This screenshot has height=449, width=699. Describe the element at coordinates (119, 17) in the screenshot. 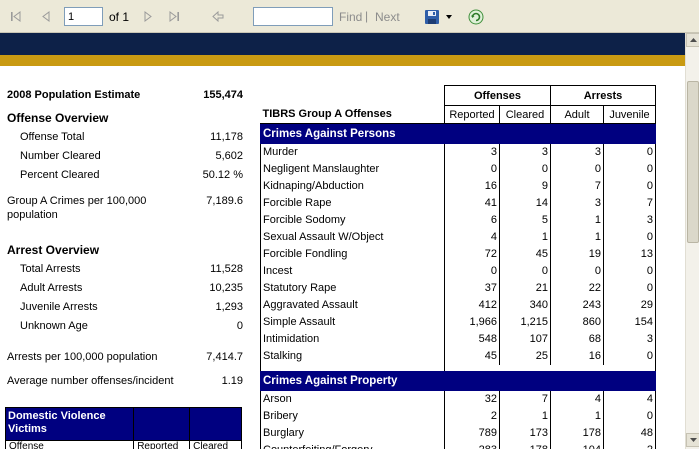

I see `page-count-label: of 1` at that location.